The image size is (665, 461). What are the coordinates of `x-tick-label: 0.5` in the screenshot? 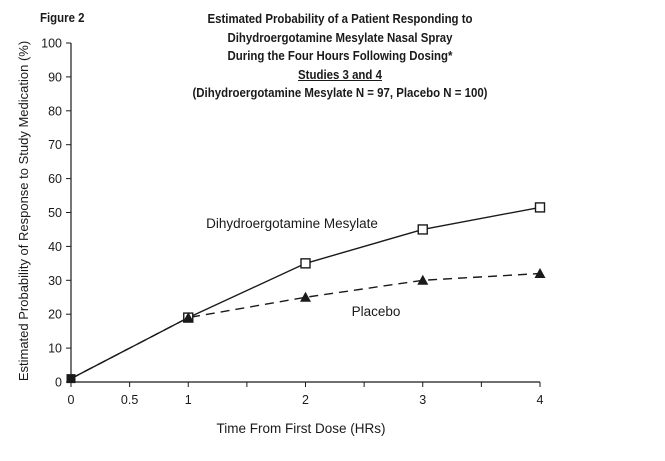 It's located at (129, 400).